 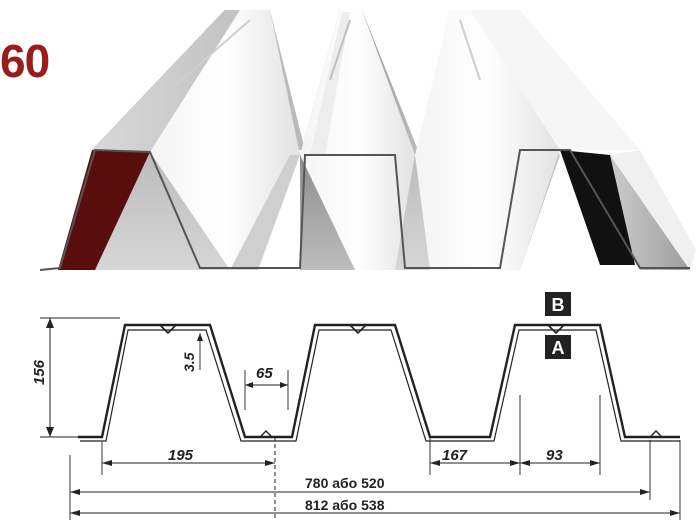 What do you see at coordinates (345, 483) in the screenshot?
I see `dim-780: 780 або 520` at bounding box center [345, 483].